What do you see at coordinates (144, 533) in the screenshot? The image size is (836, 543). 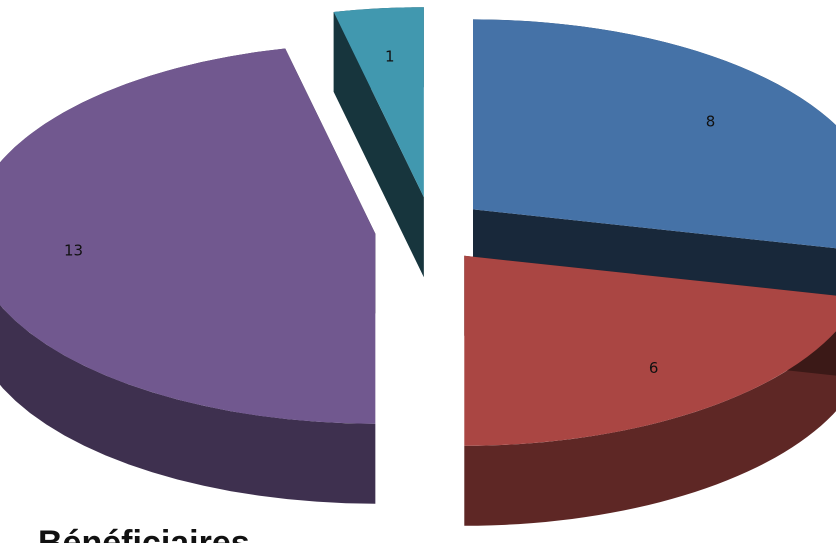 I see `chart-title: Bénéficiaires` at bounding box center [144, 533].